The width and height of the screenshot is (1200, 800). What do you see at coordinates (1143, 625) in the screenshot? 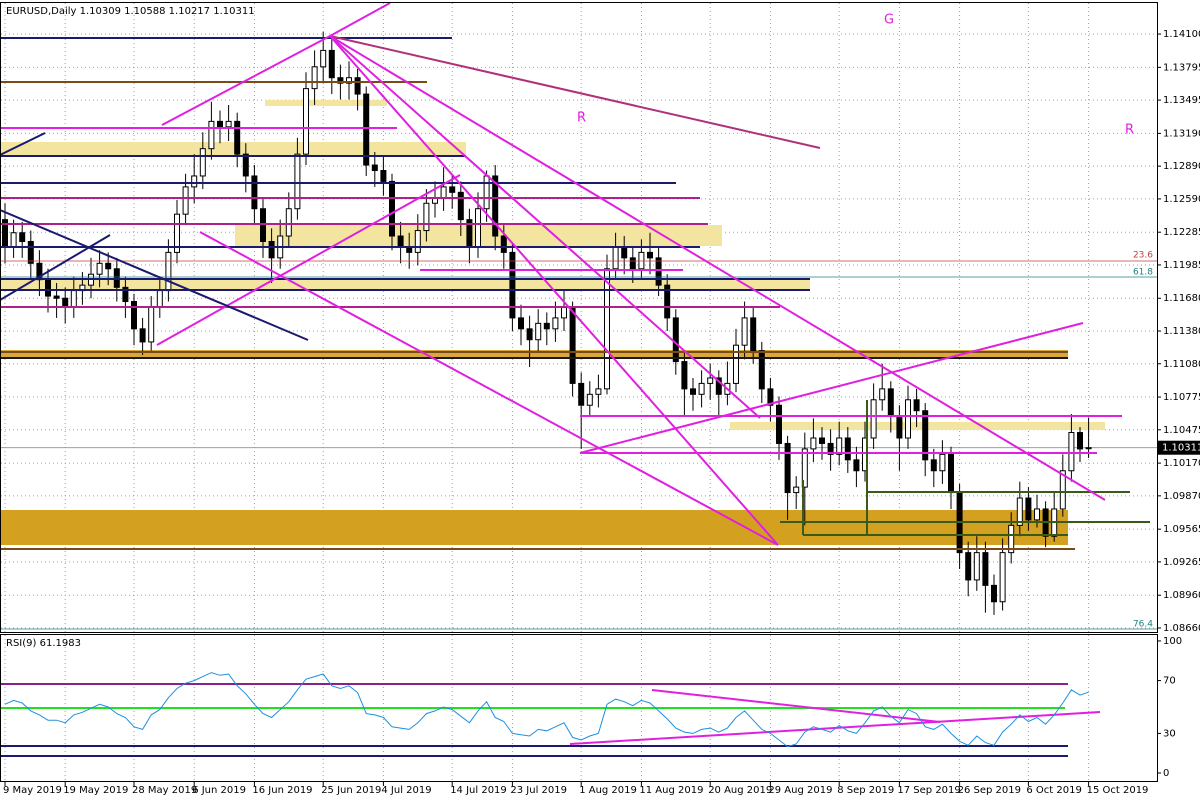
I see `annotation: 76.4` at bounding box center [1143, 625].